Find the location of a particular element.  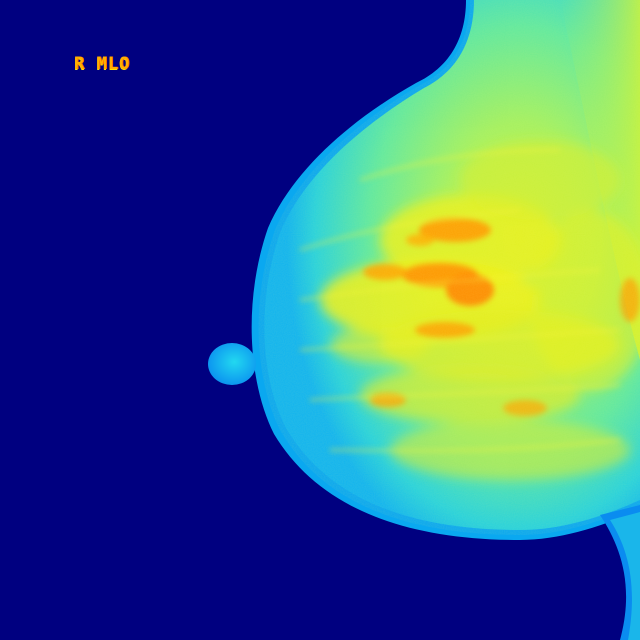

nipple is located at coordinates (232, 364).